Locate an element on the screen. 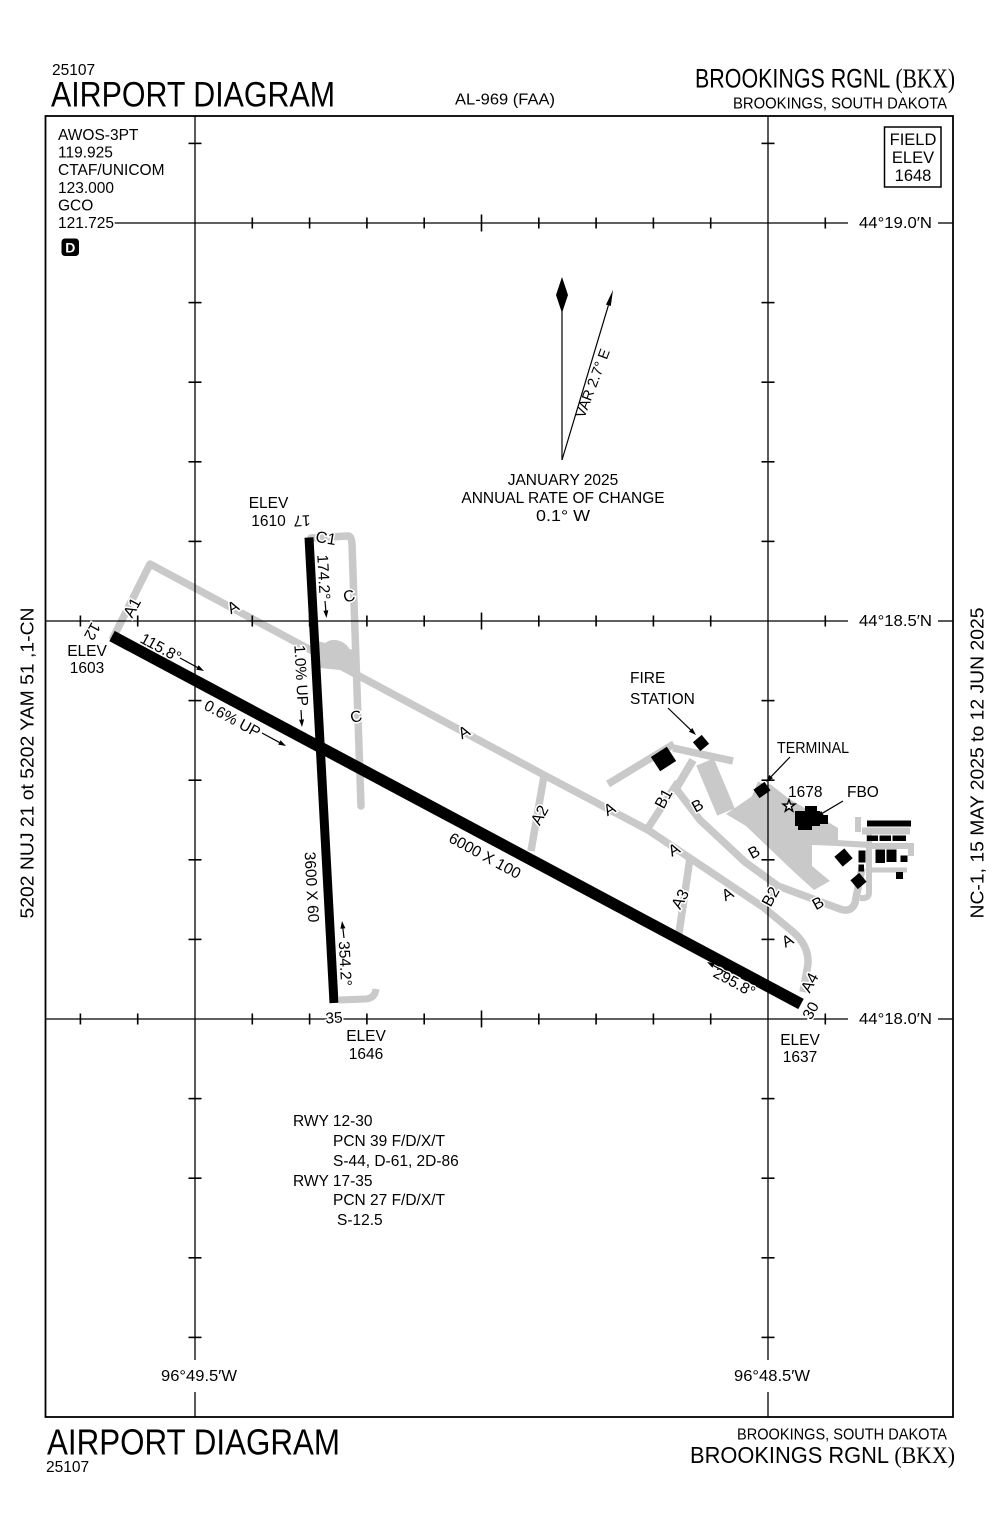  svg-text: 174.2° is located at coordinates (322, 577).